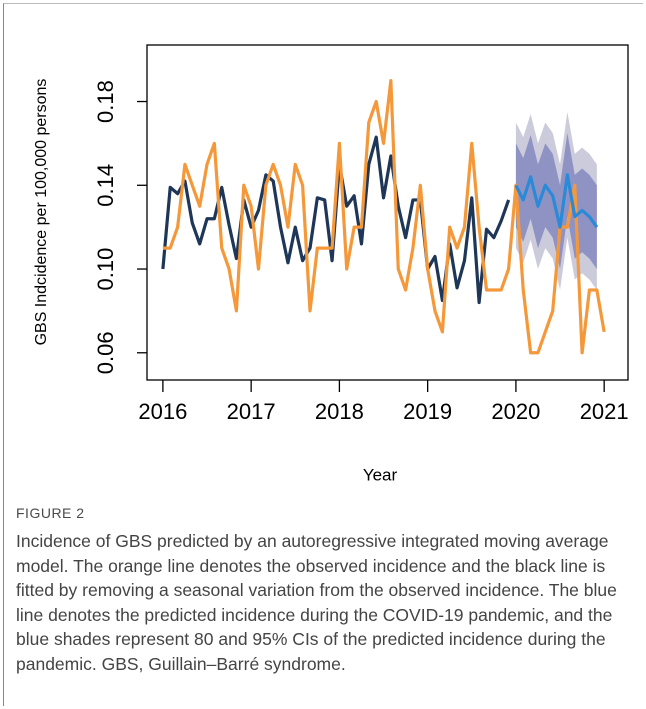 The width and height of the screenshot is (646, 709). I want to click on y-tick-label: 0.14, so click(105, 185).